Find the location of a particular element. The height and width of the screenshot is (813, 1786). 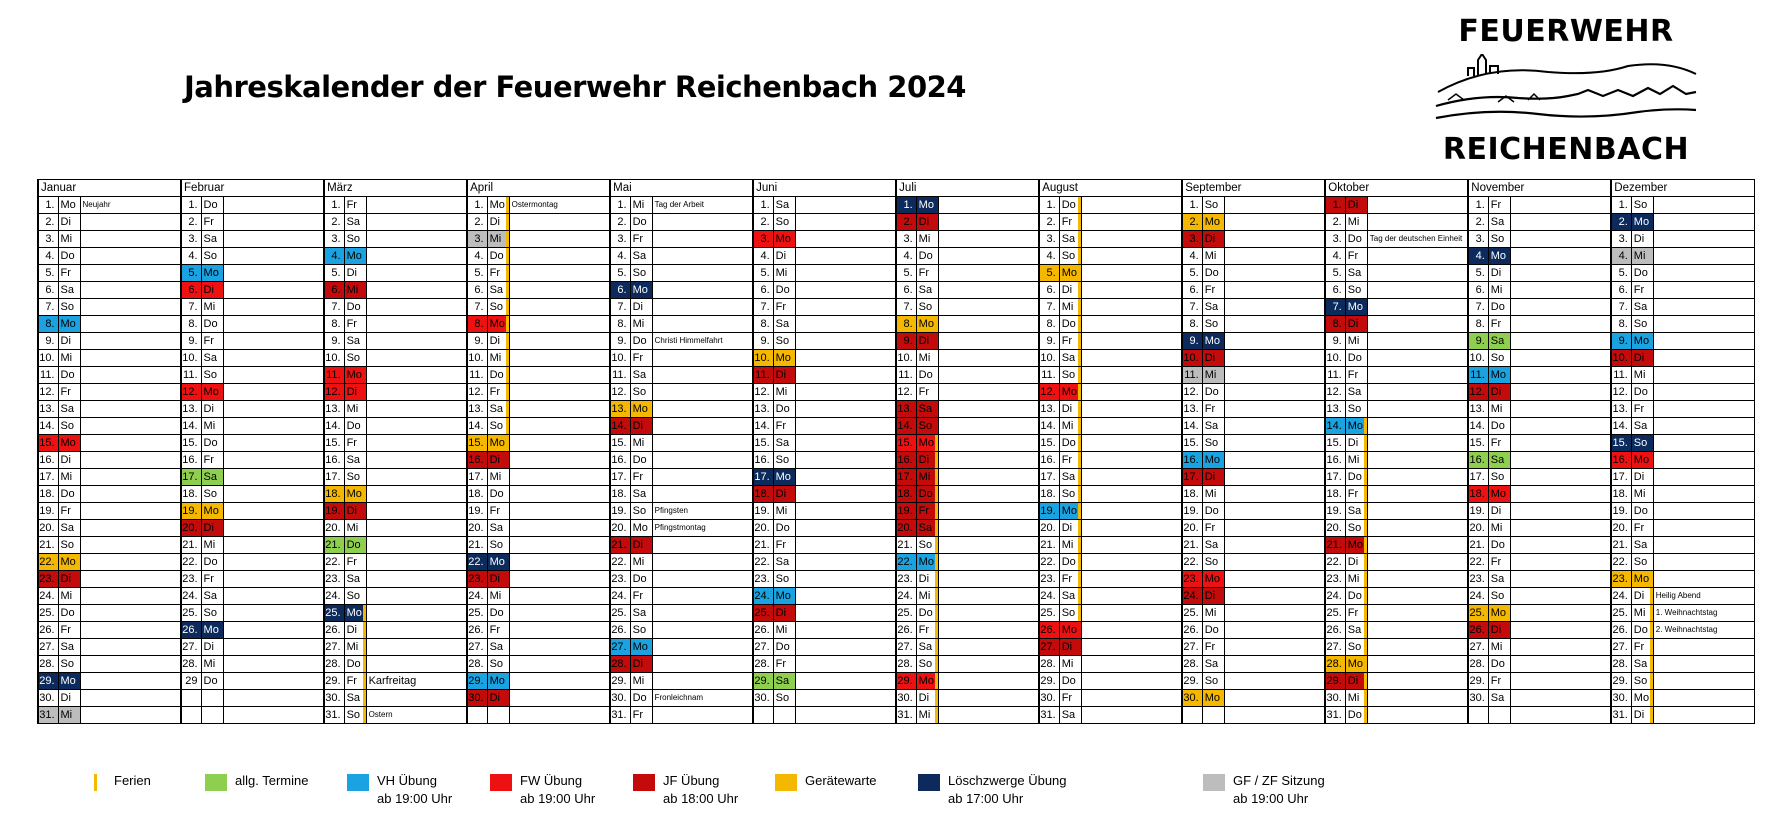

day-number: 3. is located at coordinates (906, 239).